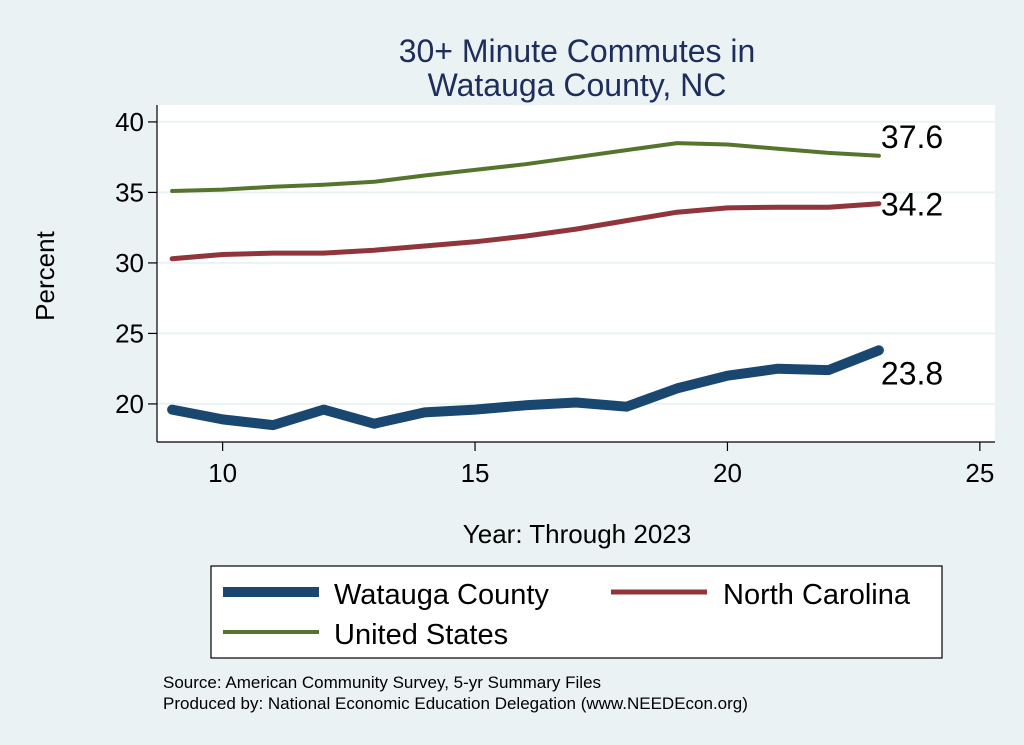 The width and height of the screenshot is (1024, 745). Describe the element at coordinates (912, 255) in the screenshot. I see `end-labels: 23.8 34.2 37.6` at that location.